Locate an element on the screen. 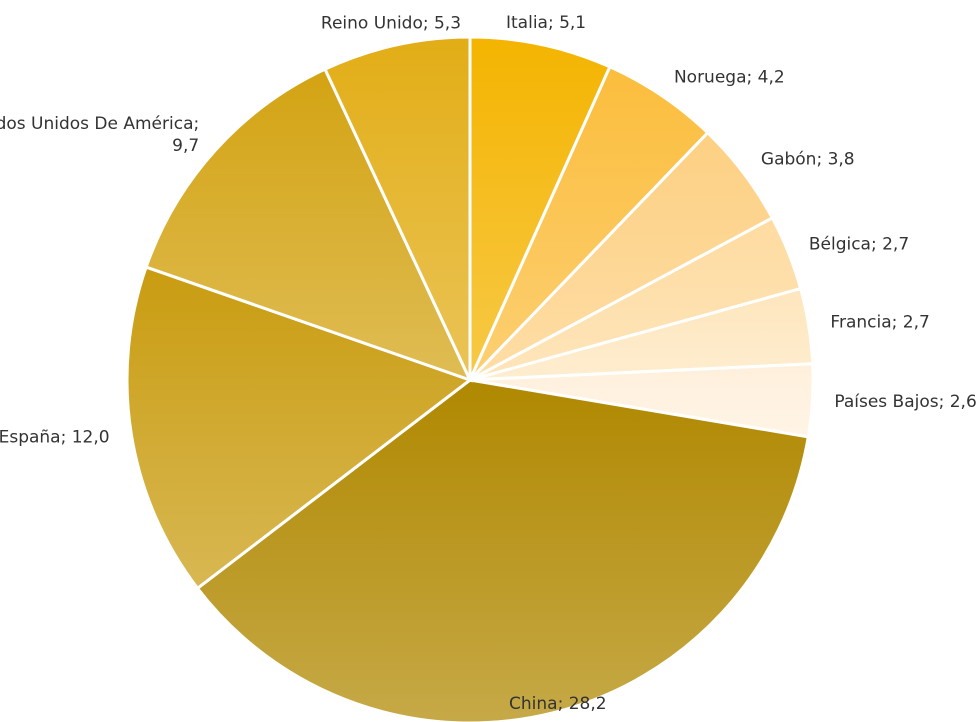 This screenshot has width=976, height=722. data-label: Noruega; 4,2 is located at coordinates (729, 77).